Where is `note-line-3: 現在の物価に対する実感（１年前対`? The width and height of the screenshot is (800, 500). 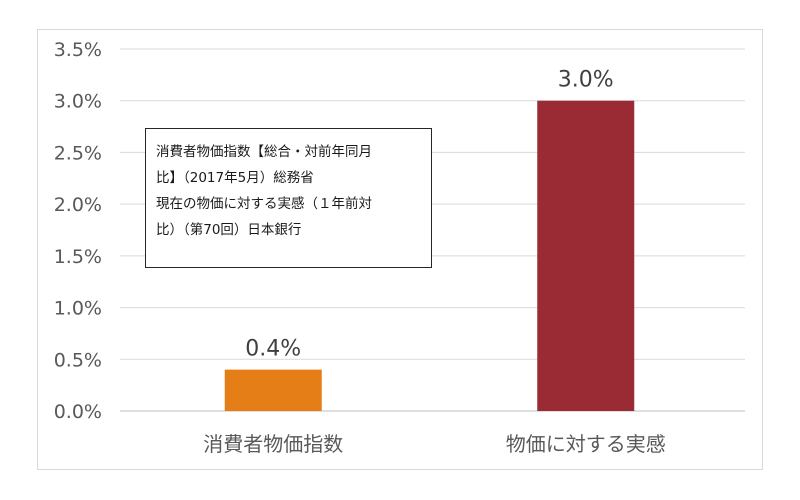 note-line-3: 現在の物価に対する実感（１年前対 is located at coordinates (264, 204).